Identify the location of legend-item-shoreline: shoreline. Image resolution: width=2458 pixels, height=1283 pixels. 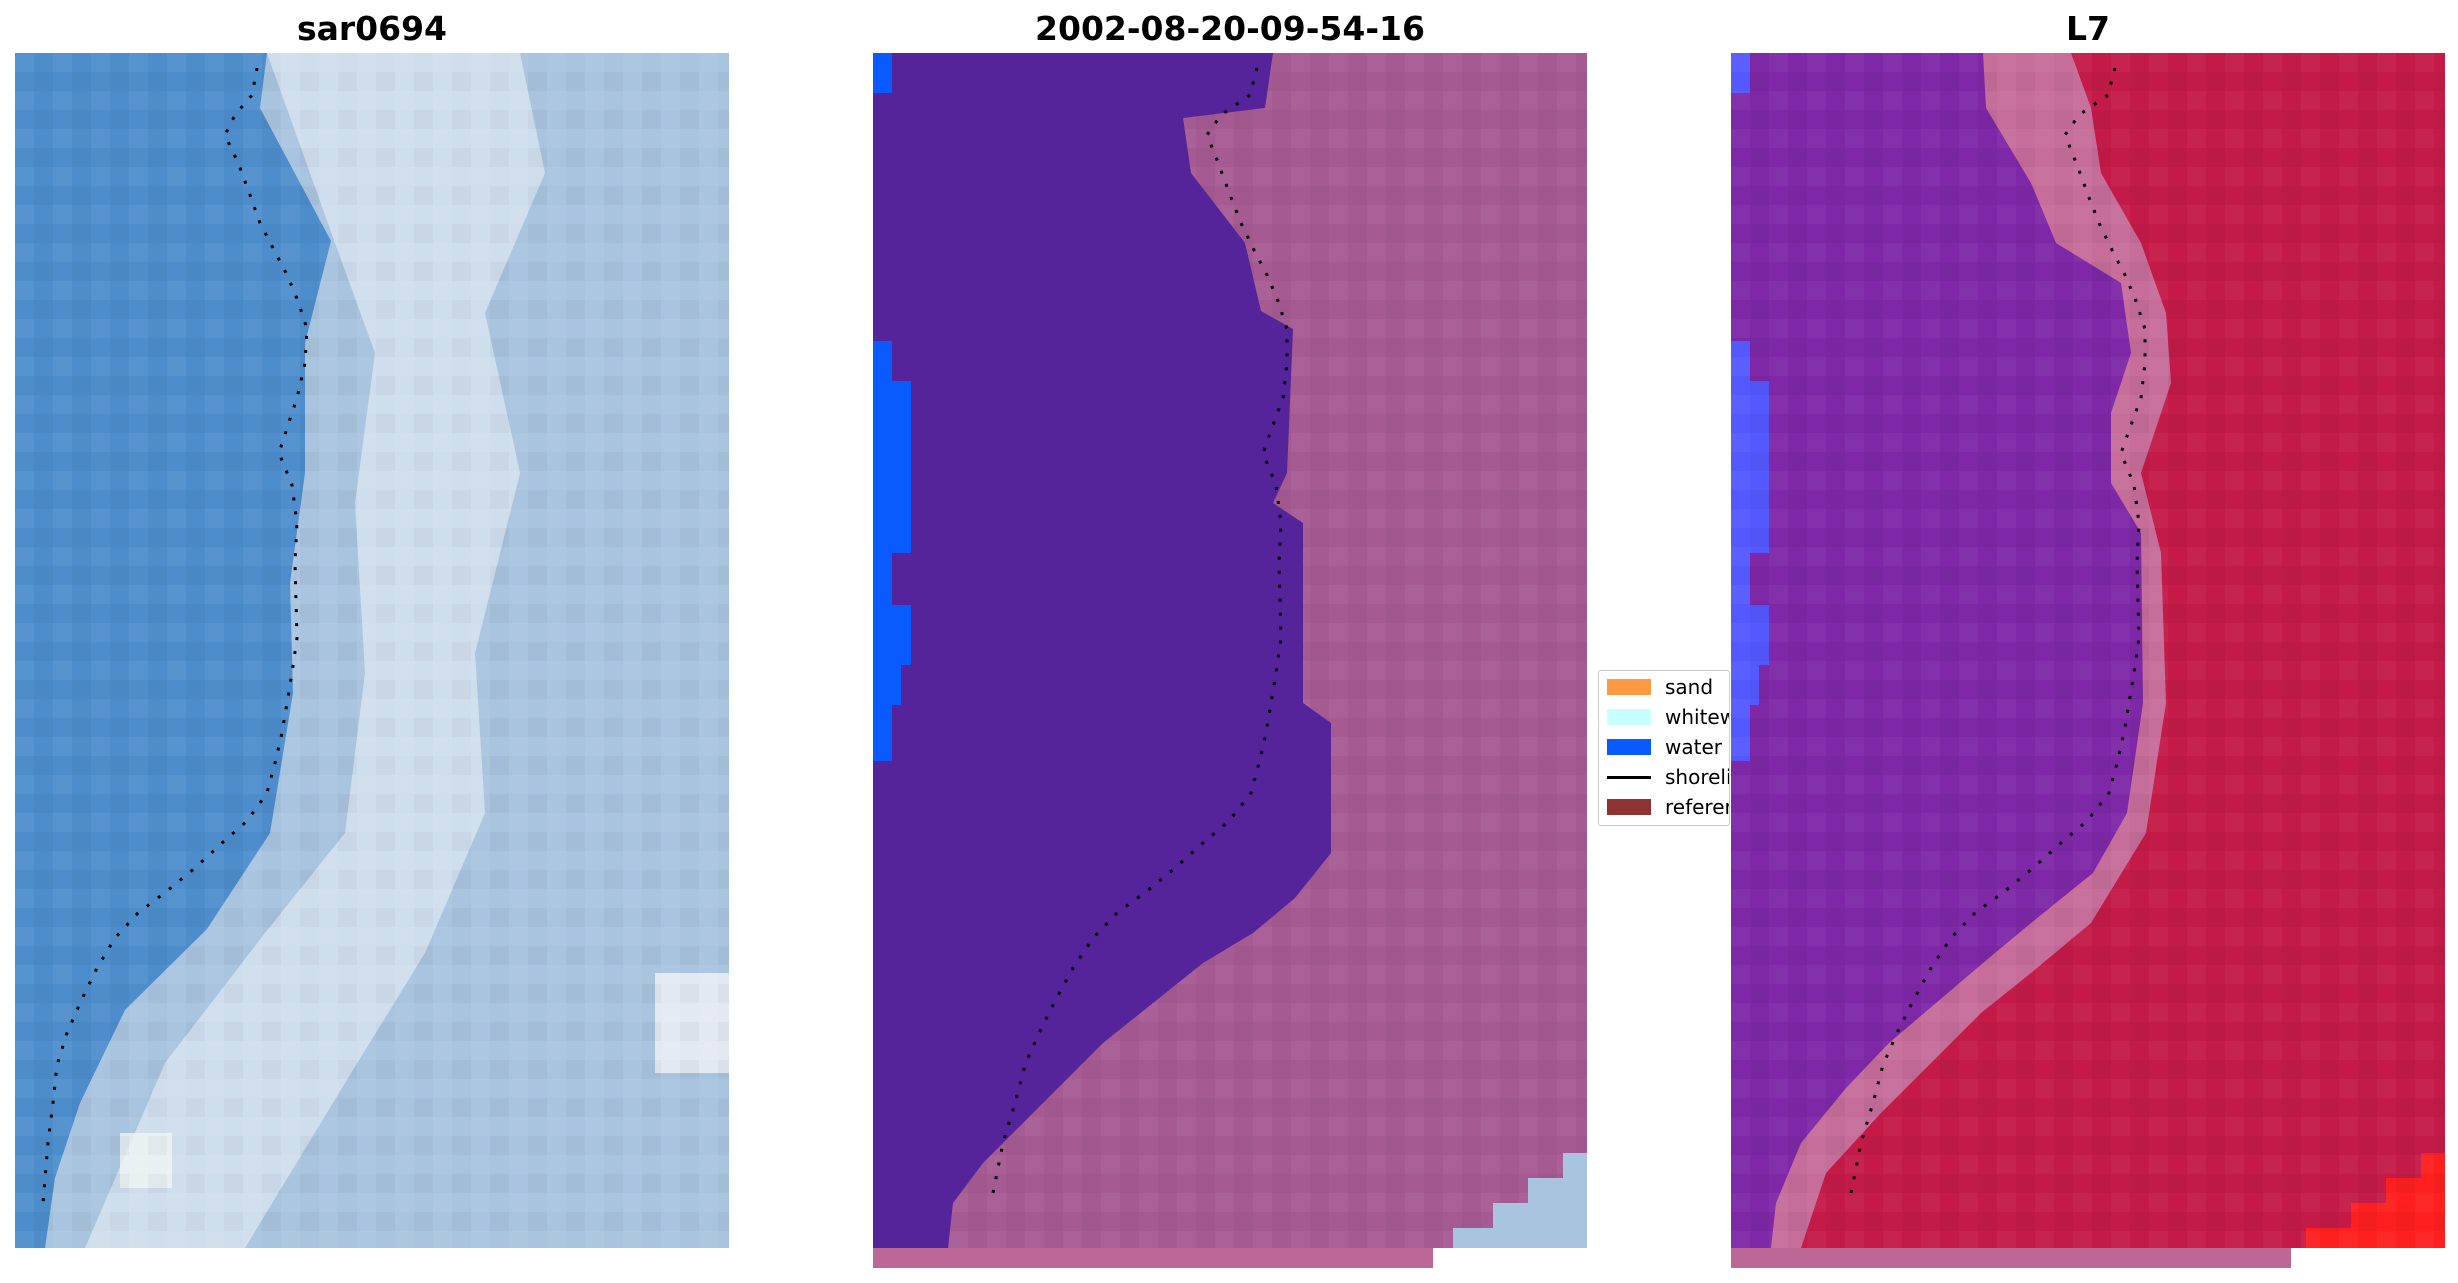
(1668, 777).